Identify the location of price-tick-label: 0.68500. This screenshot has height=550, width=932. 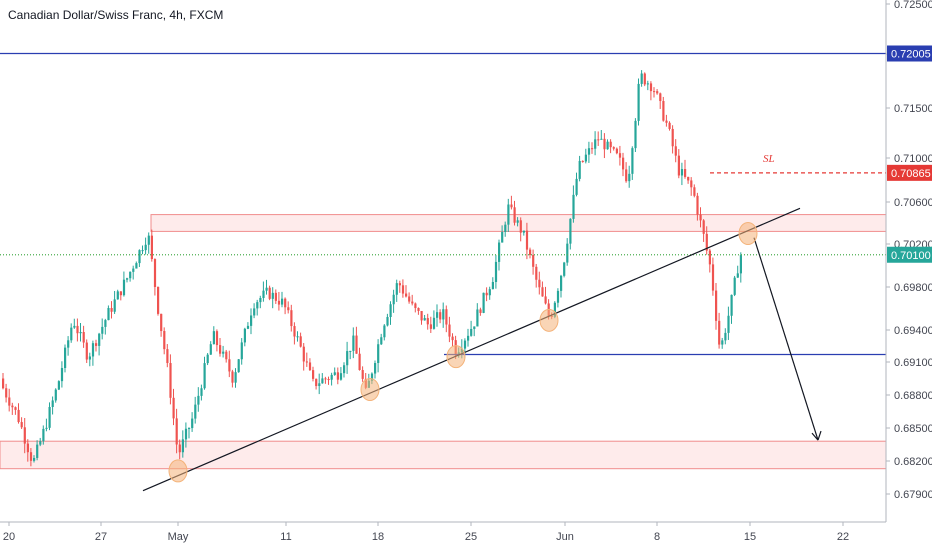
(913, 429).